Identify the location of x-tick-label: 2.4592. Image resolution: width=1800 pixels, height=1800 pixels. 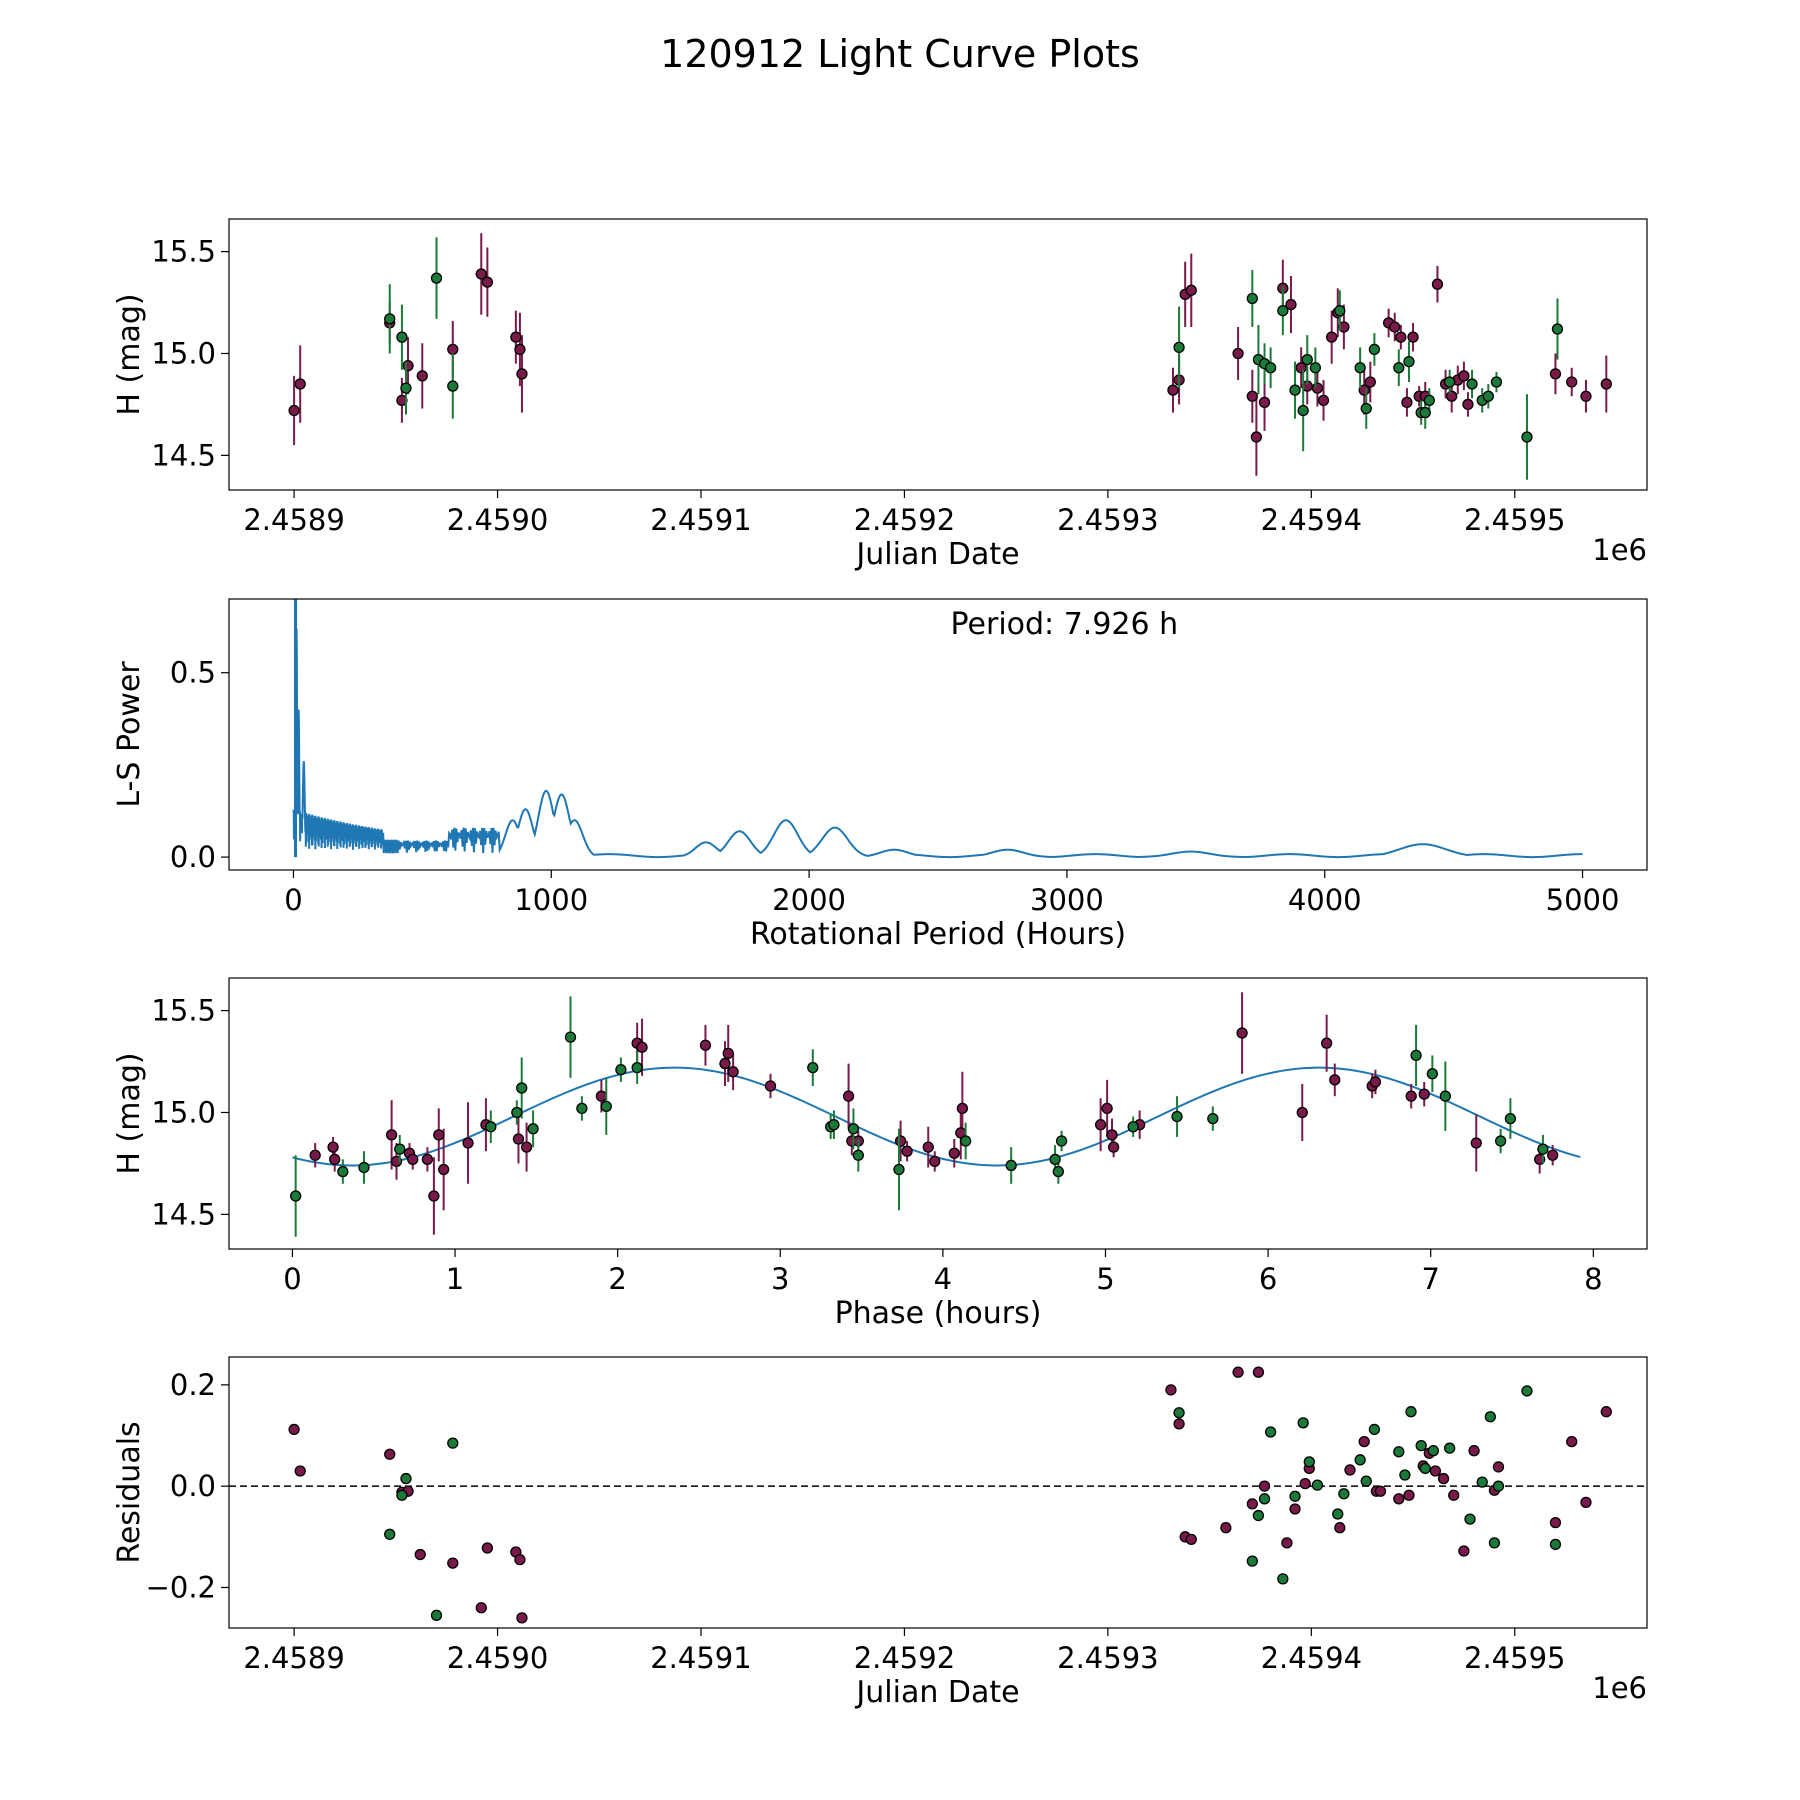
(904, 1658).